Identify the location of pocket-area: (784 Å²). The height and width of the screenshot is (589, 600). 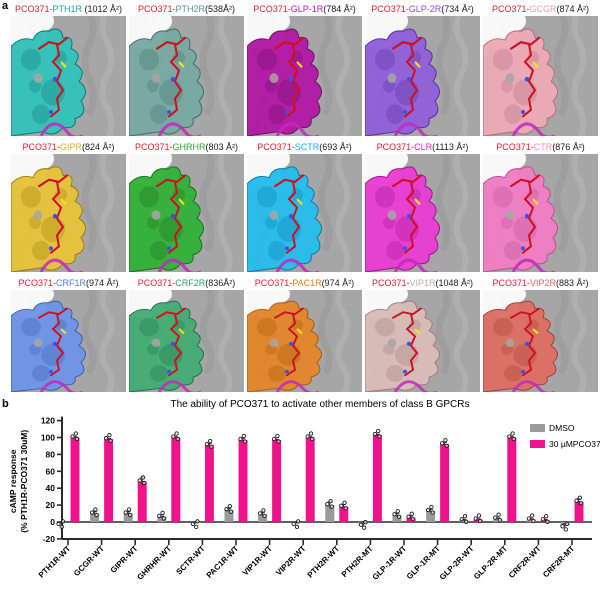
(339, 9).